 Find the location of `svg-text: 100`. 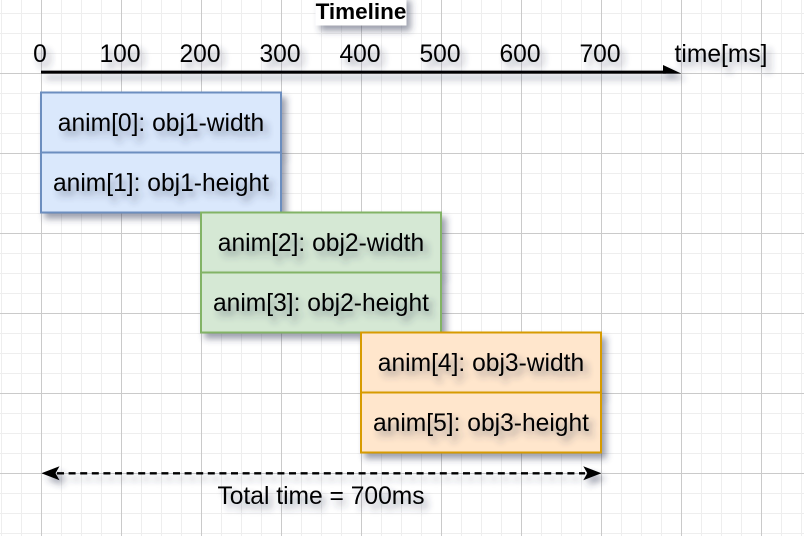

svg-text: 100 is located at coordinates (119, 54).